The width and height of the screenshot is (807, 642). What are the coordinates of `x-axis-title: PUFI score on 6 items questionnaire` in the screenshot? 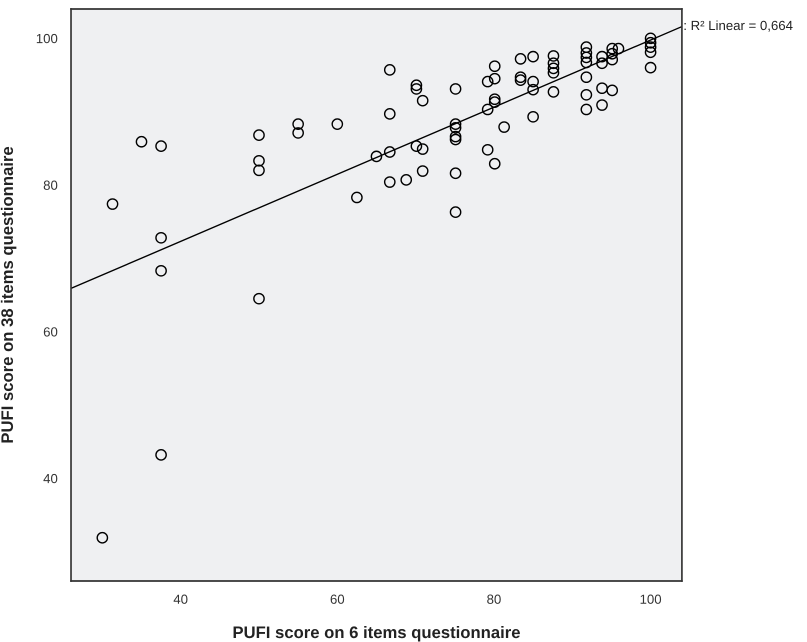 It's located at (377, 634).